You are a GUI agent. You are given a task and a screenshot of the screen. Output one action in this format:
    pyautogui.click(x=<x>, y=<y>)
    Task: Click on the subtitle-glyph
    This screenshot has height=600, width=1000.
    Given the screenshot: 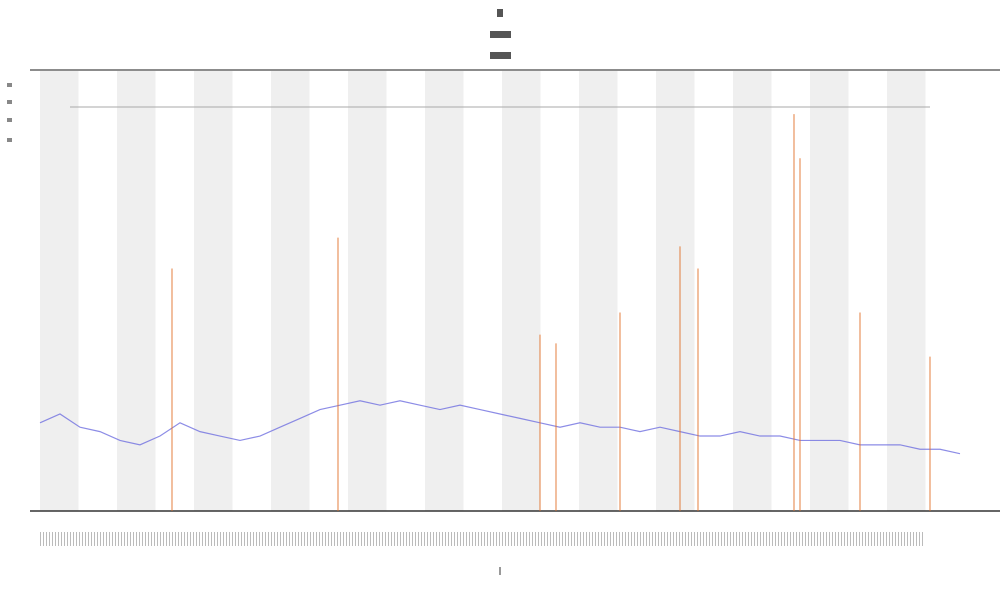 What is the action you would take?
    pyautogui.click(x=500, y=55)
    